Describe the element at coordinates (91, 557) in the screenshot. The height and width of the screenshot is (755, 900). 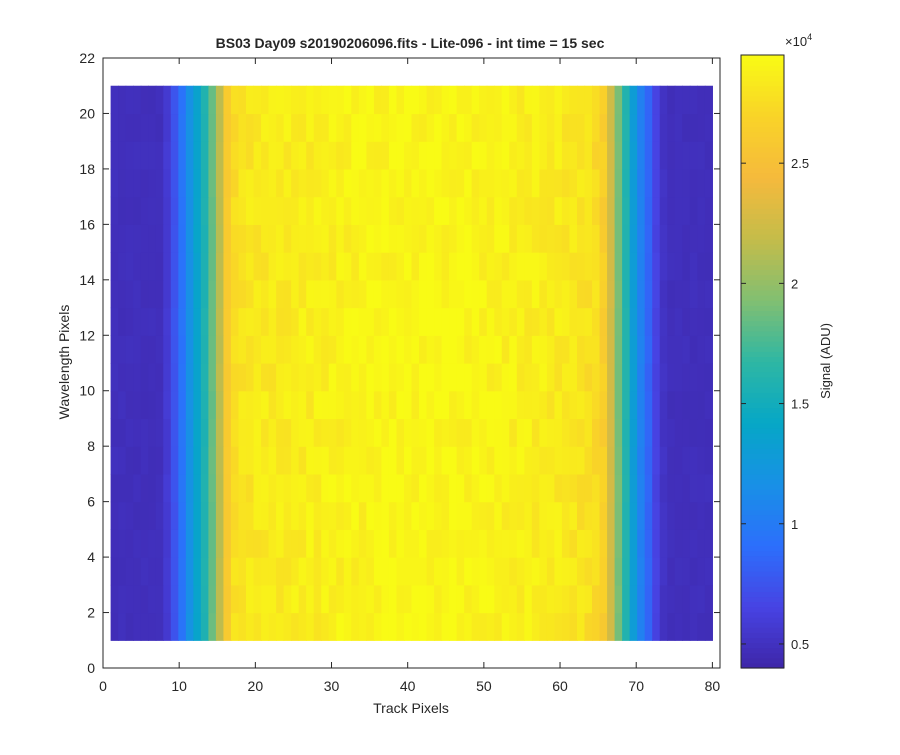
I see `y-tick-label: 4` at that location.